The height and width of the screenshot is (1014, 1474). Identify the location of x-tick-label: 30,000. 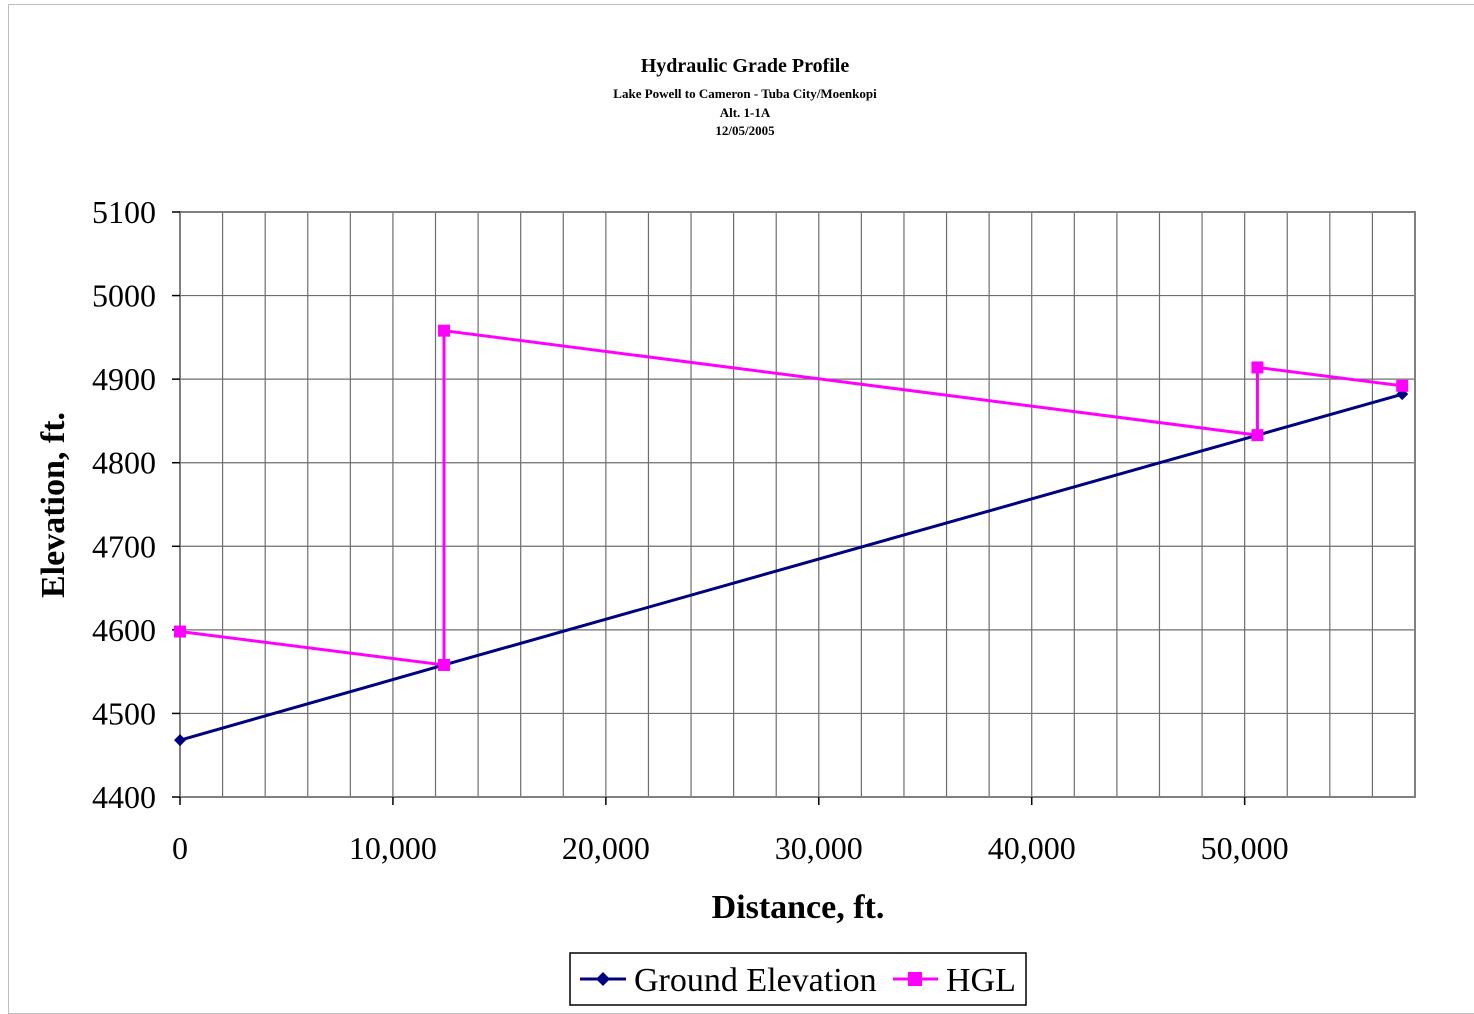
(819, 848).